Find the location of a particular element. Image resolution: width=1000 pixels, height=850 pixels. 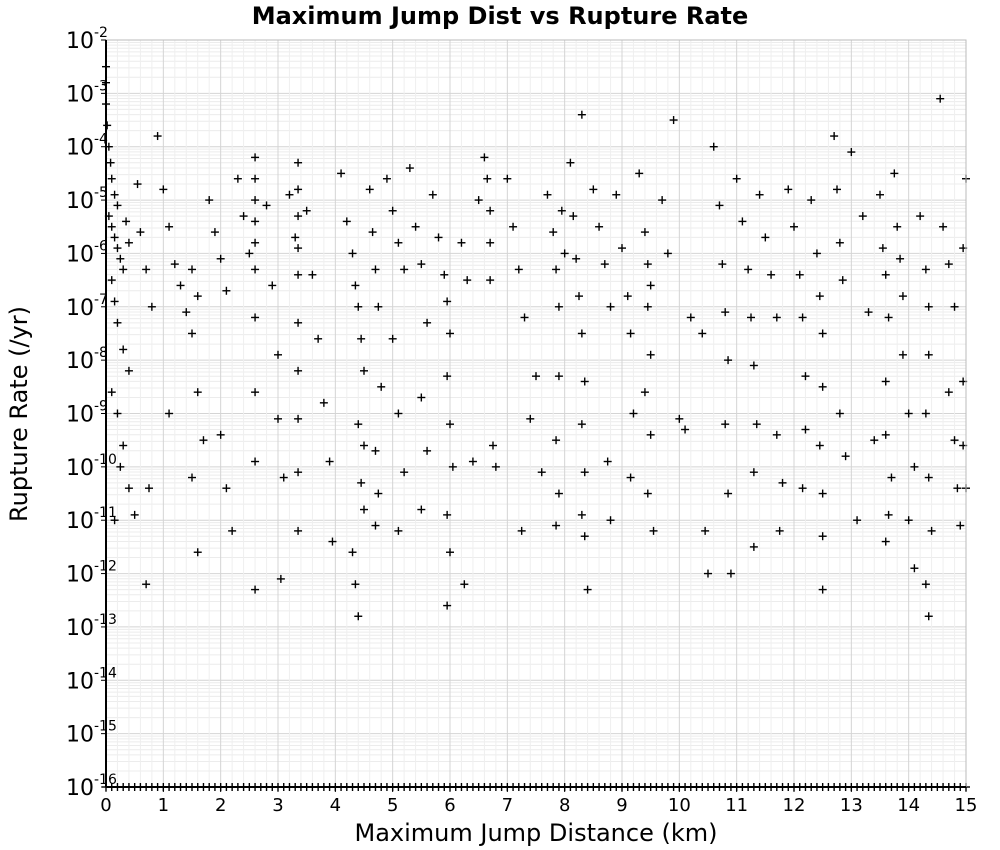

x-tick-label: 7 is located at coordinates (507, 805).